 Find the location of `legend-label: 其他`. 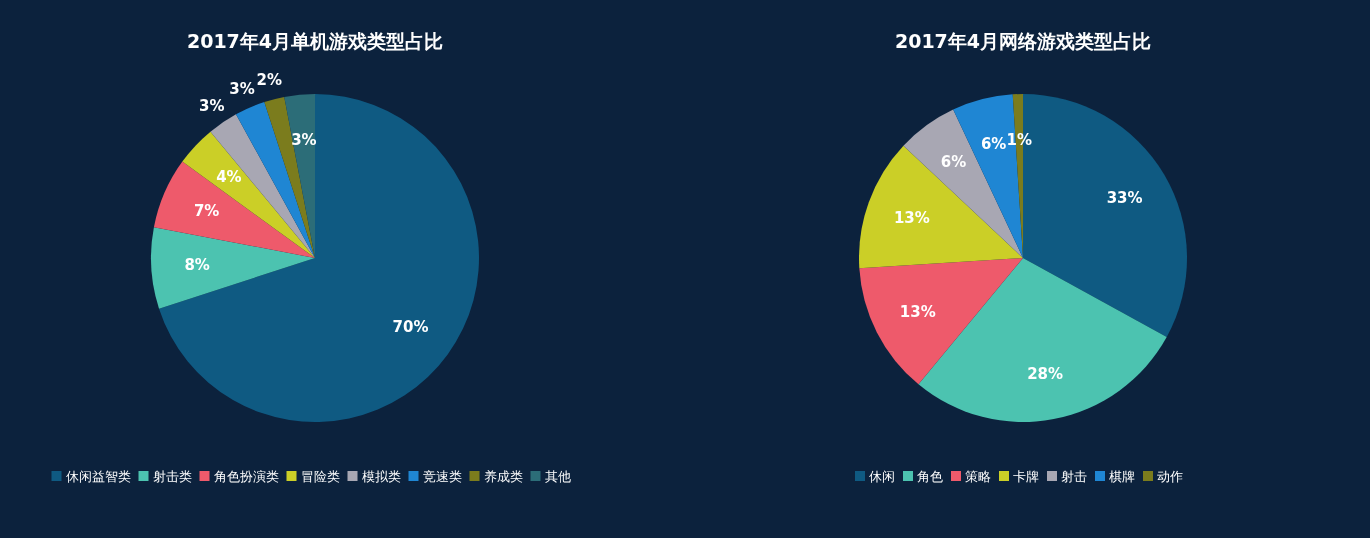

legend-label: 其他 is located at coordinates (557, 476).